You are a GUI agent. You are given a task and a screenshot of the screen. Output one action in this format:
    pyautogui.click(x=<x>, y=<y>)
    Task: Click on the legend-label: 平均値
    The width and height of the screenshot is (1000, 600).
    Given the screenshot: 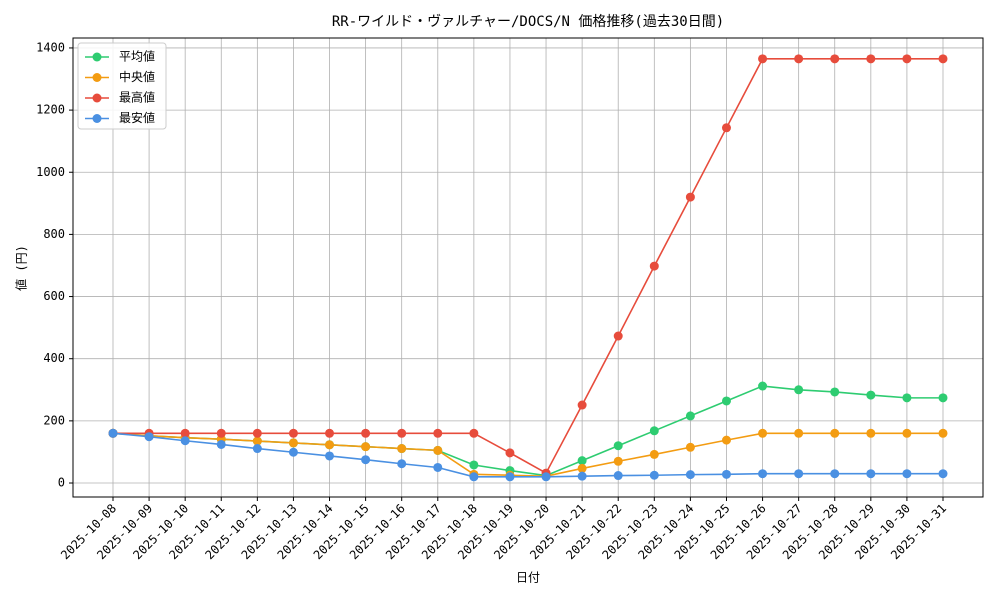 What is the action you would take?
    pyautogui.click(x=137, y=56)
    